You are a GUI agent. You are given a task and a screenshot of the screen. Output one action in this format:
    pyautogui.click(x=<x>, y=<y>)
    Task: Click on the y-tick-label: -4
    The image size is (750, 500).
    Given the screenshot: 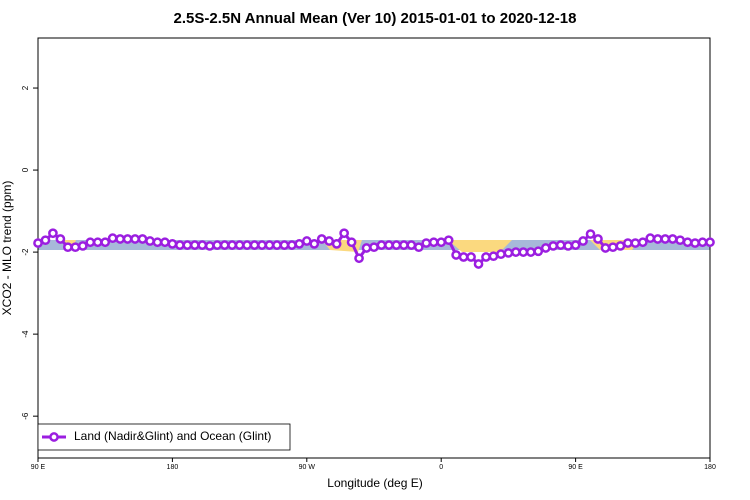 What is the action you would take?
    pyautogui.click(x=25, y=334)
    